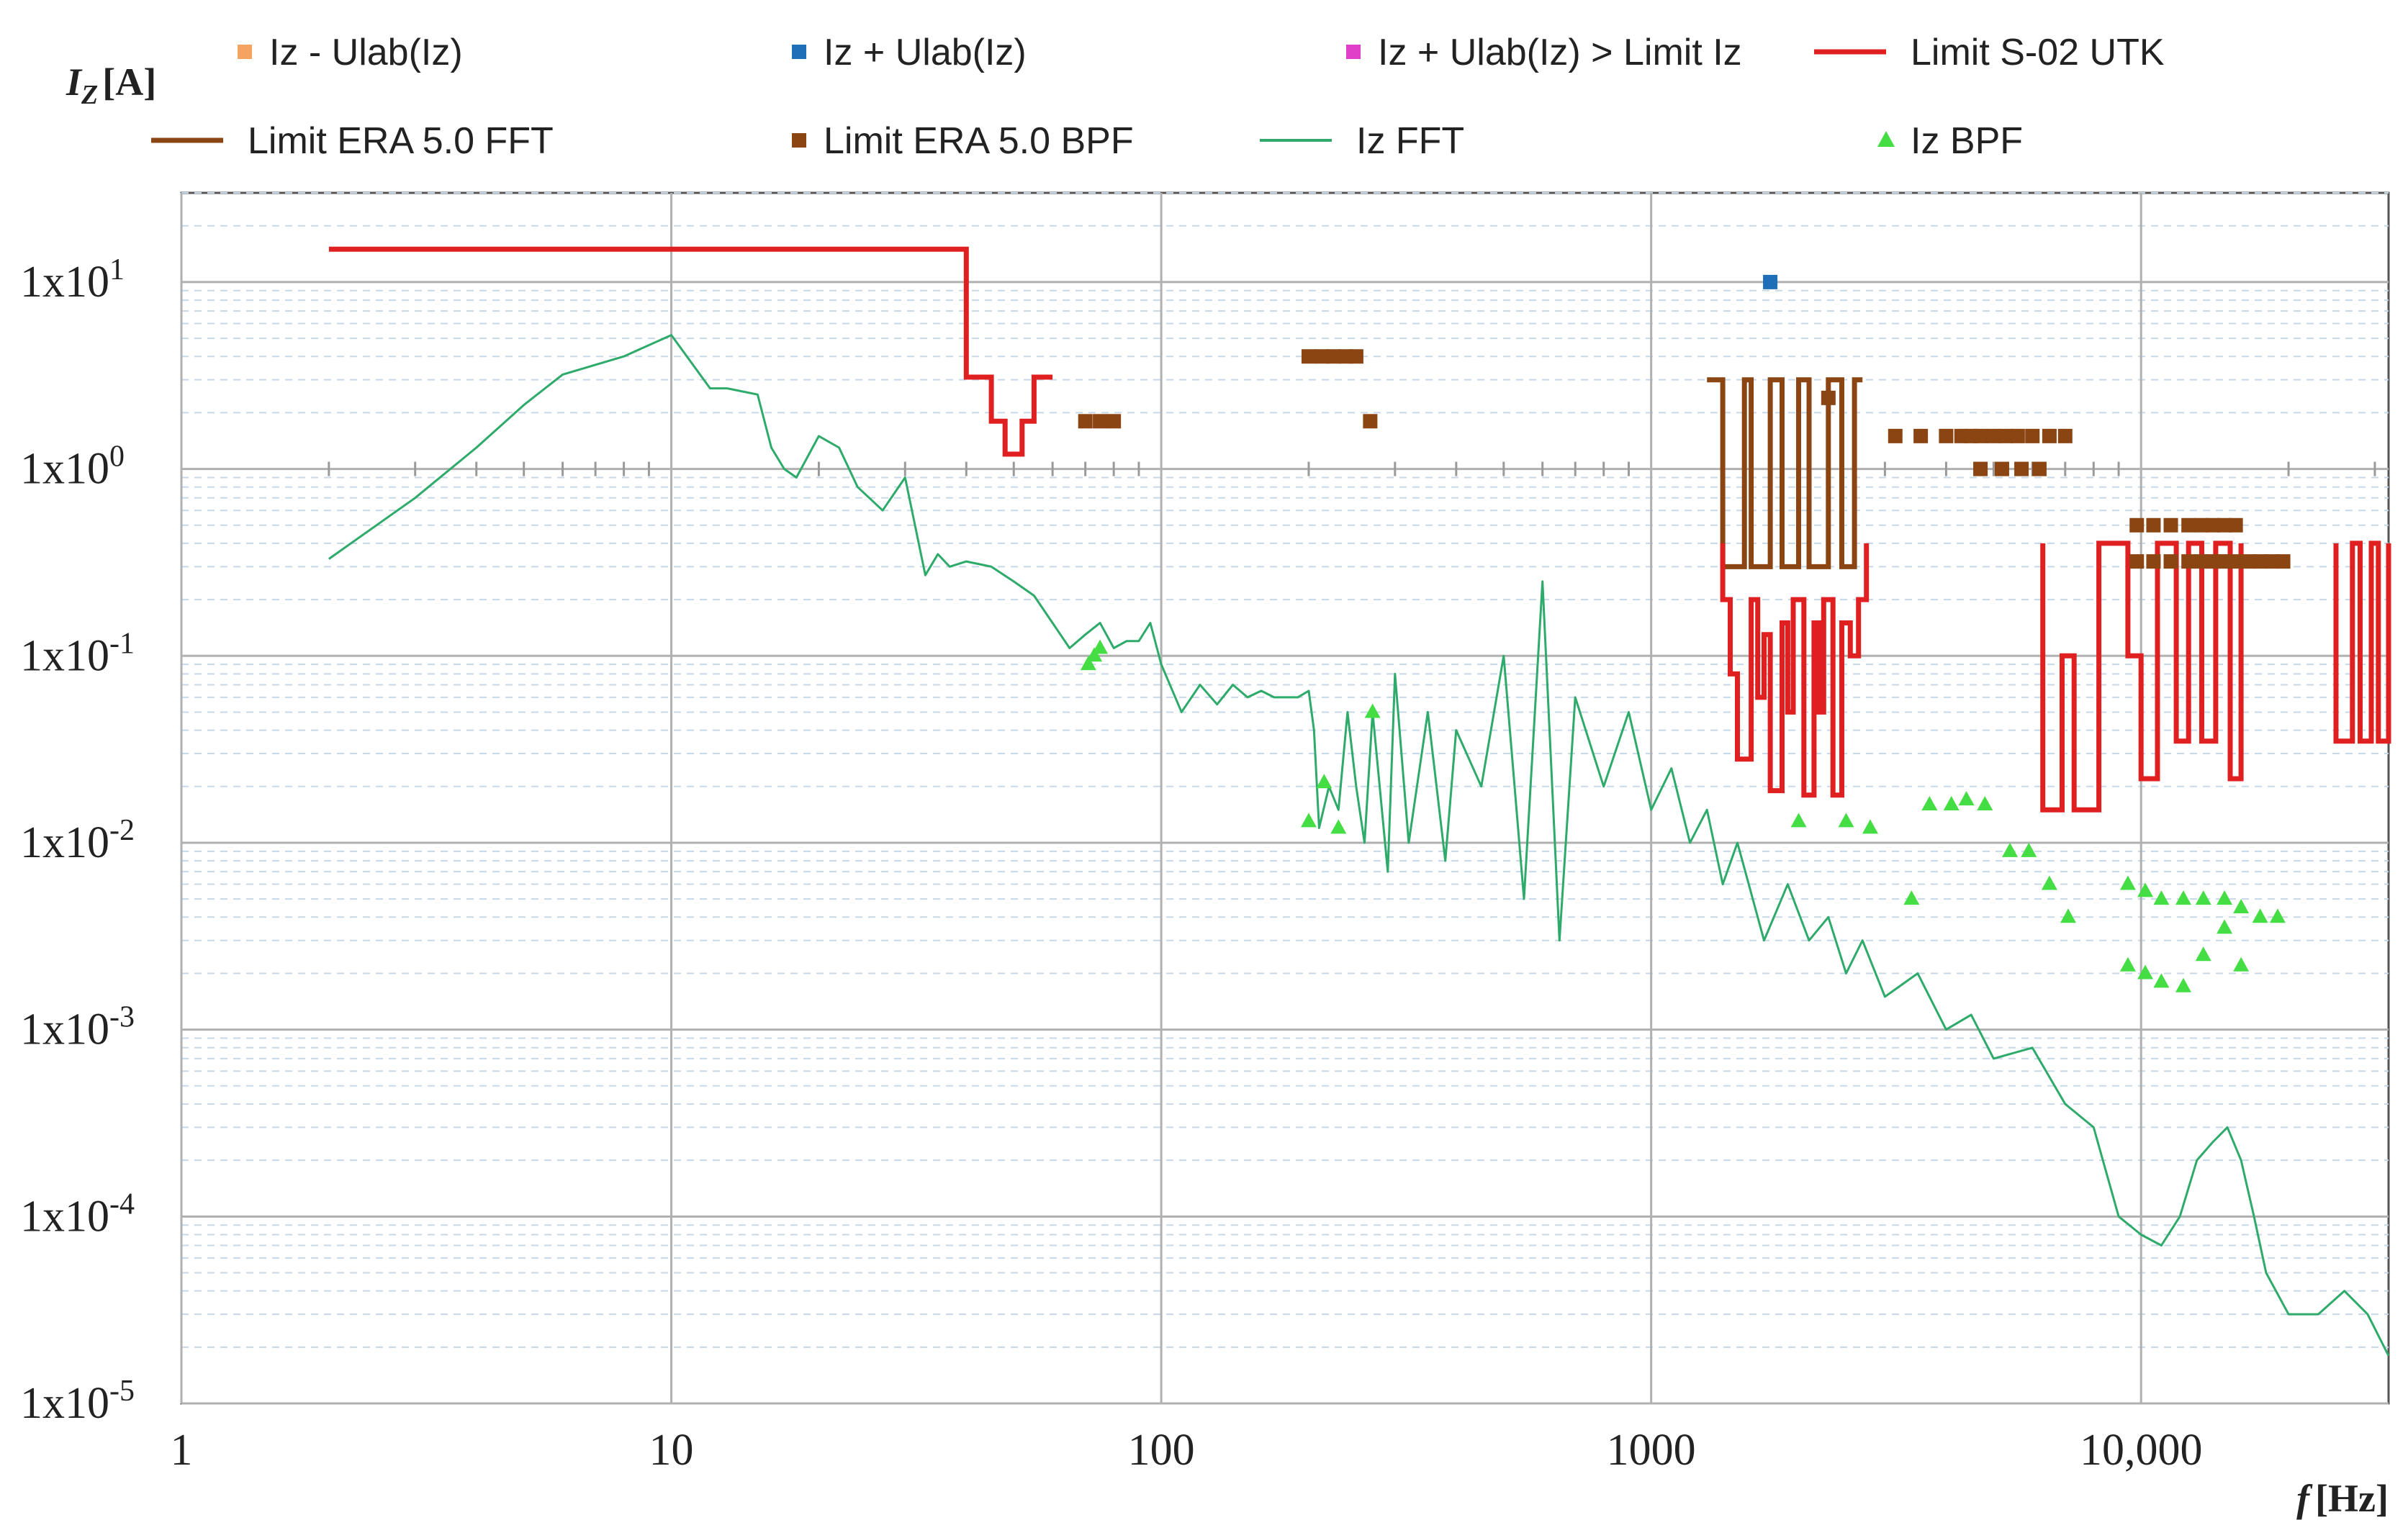 The height and width of the screenshot is (1538, 2408). I want to click on series-iz-ulab-iz-, so click(1770, 282).